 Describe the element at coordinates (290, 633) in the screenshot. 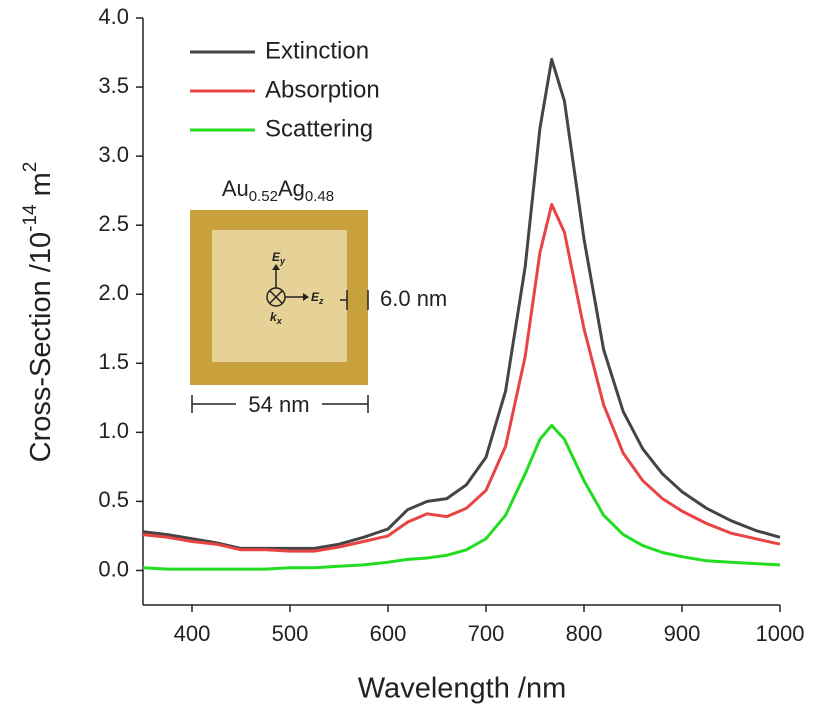

I see `x-tick-label: 500` at that location.